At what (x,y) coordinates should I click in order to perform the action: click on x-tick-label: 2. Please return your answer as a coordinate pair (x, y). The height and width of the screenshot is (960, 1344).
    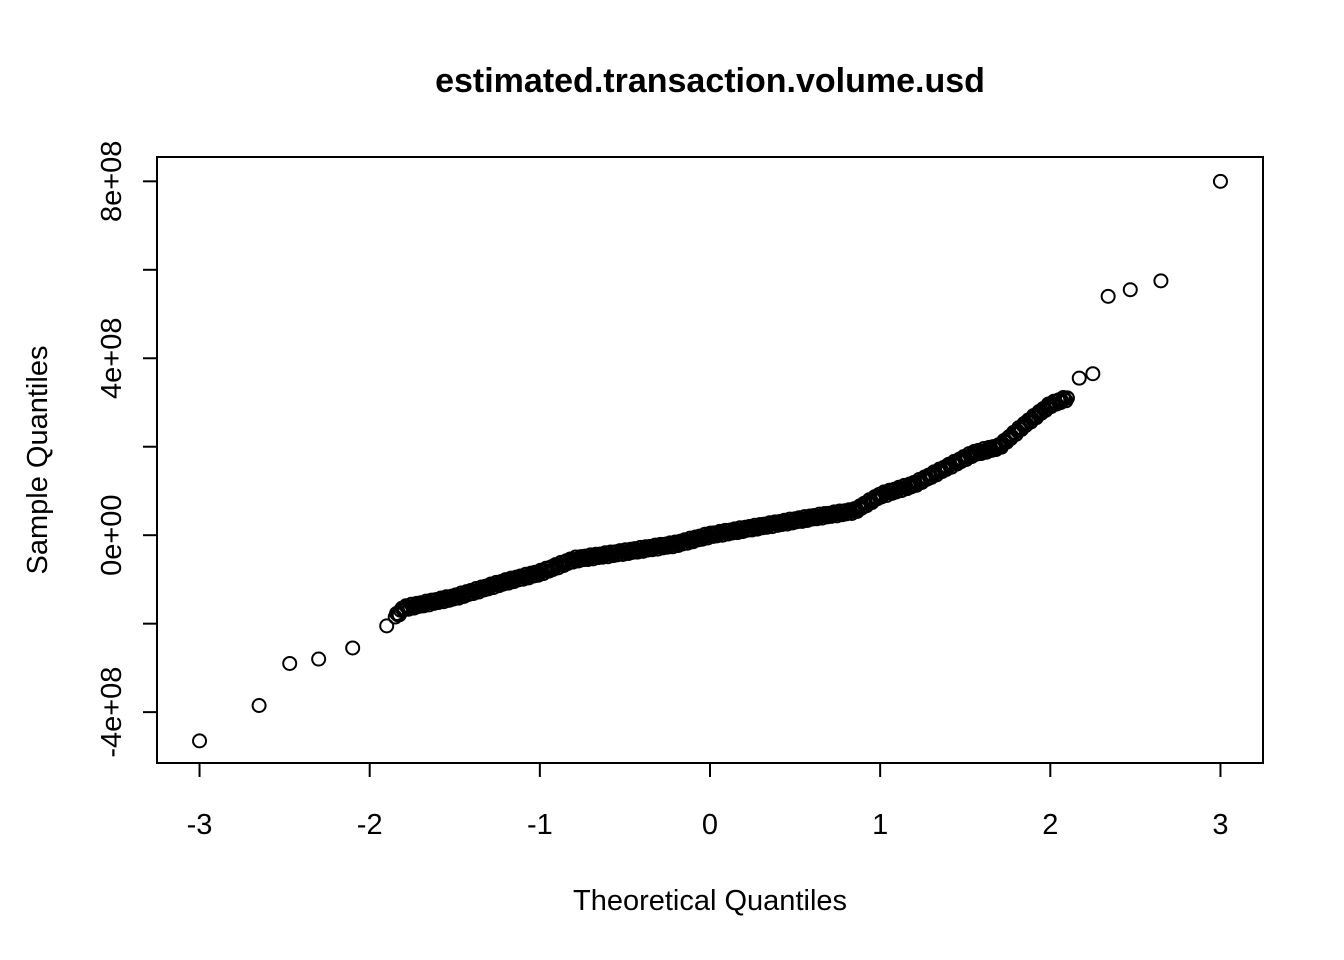
    Looking at the image, I should click on (1050, 825).